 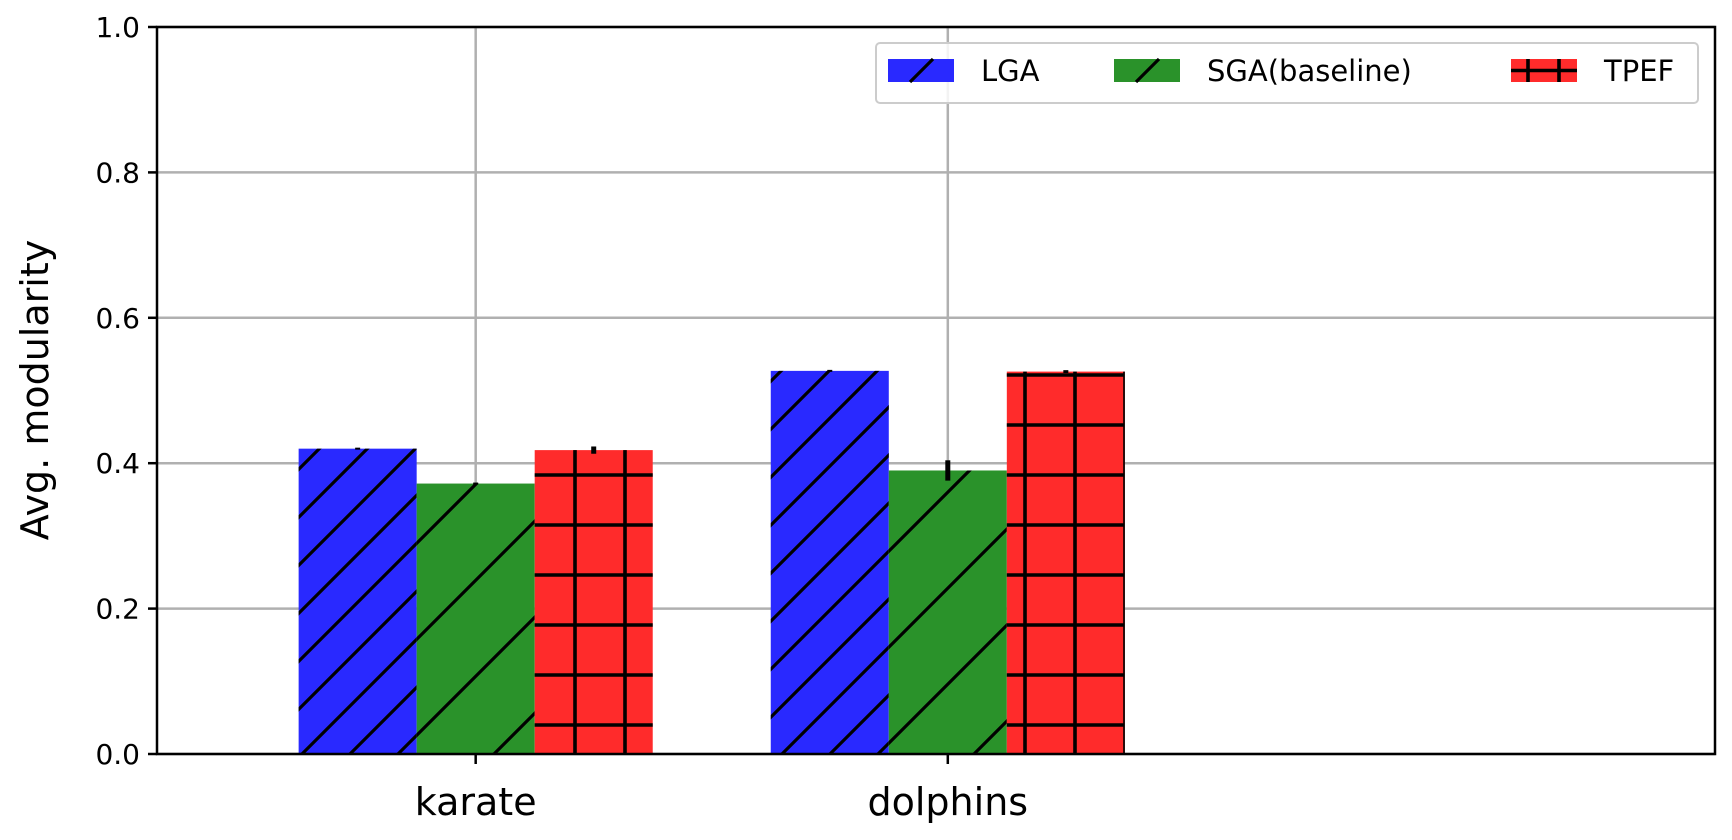 What do you see at coordinates (964, 71) in the screenshot?
I see `legend-item-LGA: LGA` at bounding box center [964, 71].